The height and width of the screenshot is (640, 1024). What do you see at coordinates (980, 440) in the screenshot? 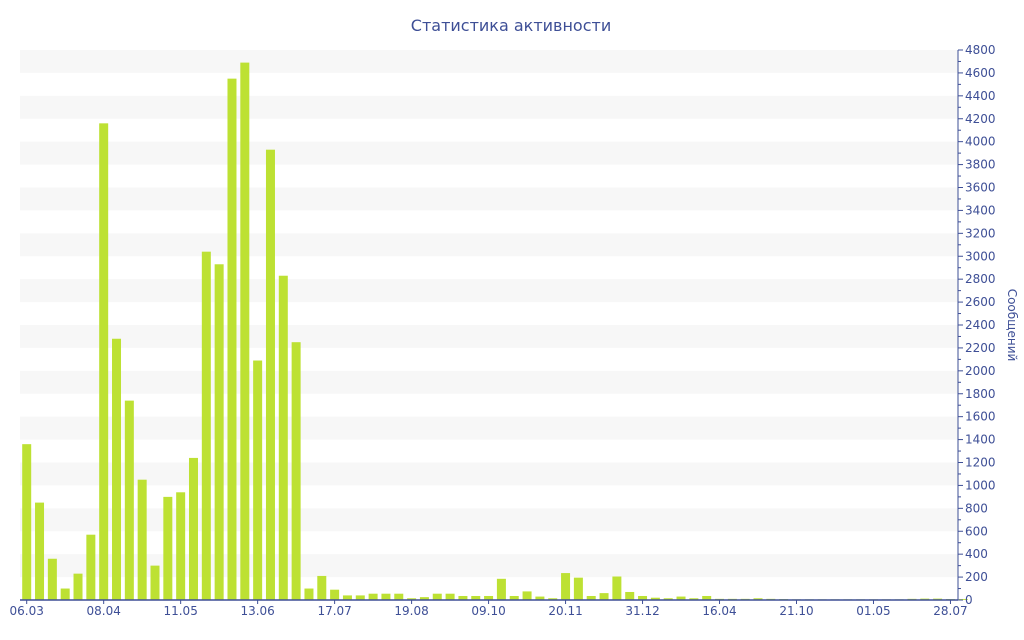
I see `y-tick-label: 1400` at bounding box center [980, 440].